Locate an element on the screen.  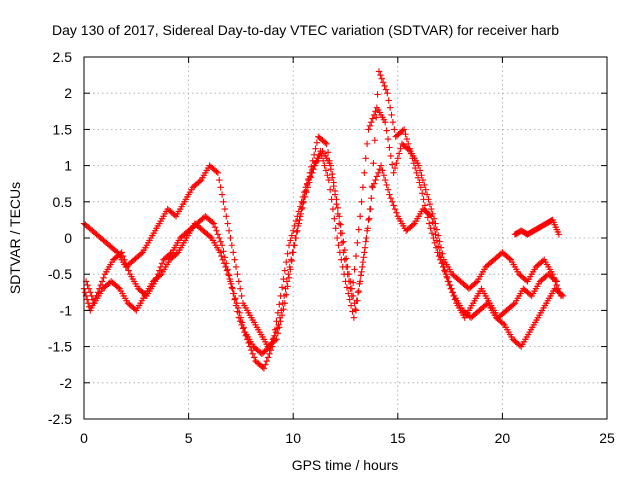
x-tick-label: 20 is located at coordinates (503, 438).